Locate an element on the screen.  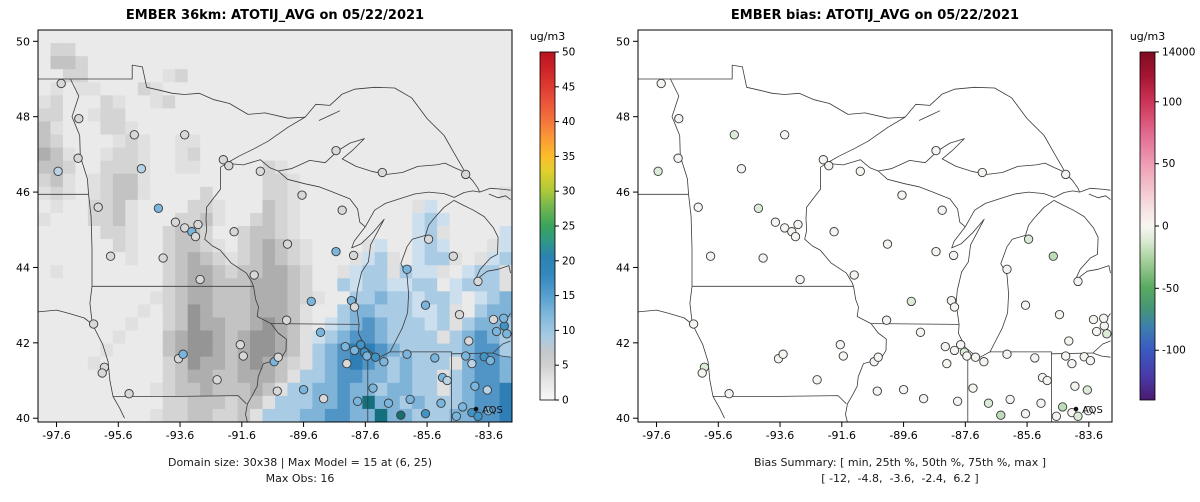
x-tick-label: -83.6 is located at coordinates (489, 435).